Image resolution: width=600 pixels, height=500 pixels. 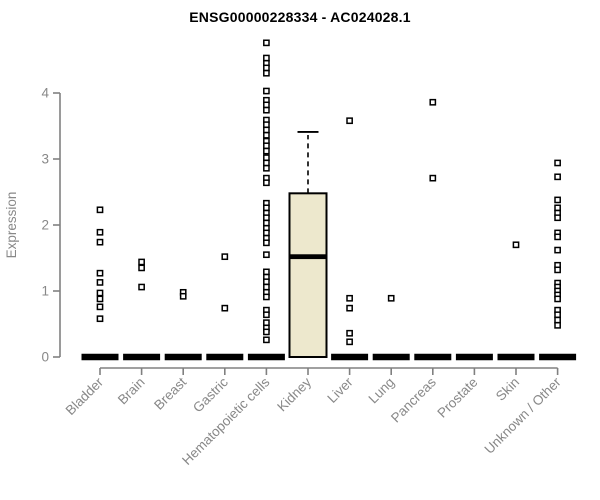 What do you see at coordinates (457, 398) in the screenshot?
I see `x-axis-category-label: Prostate` at bounding box center [457, 398].